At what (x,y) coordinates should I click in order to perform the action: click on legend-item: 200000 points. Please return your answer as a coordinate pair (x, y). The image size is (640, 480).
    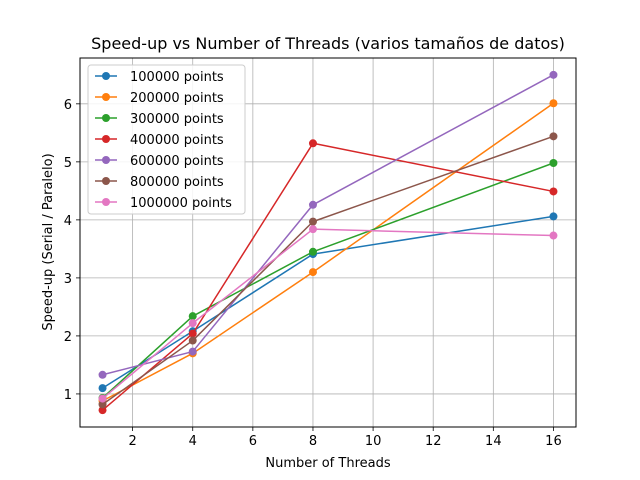
    Looking at the image, I should click on (159, 98).